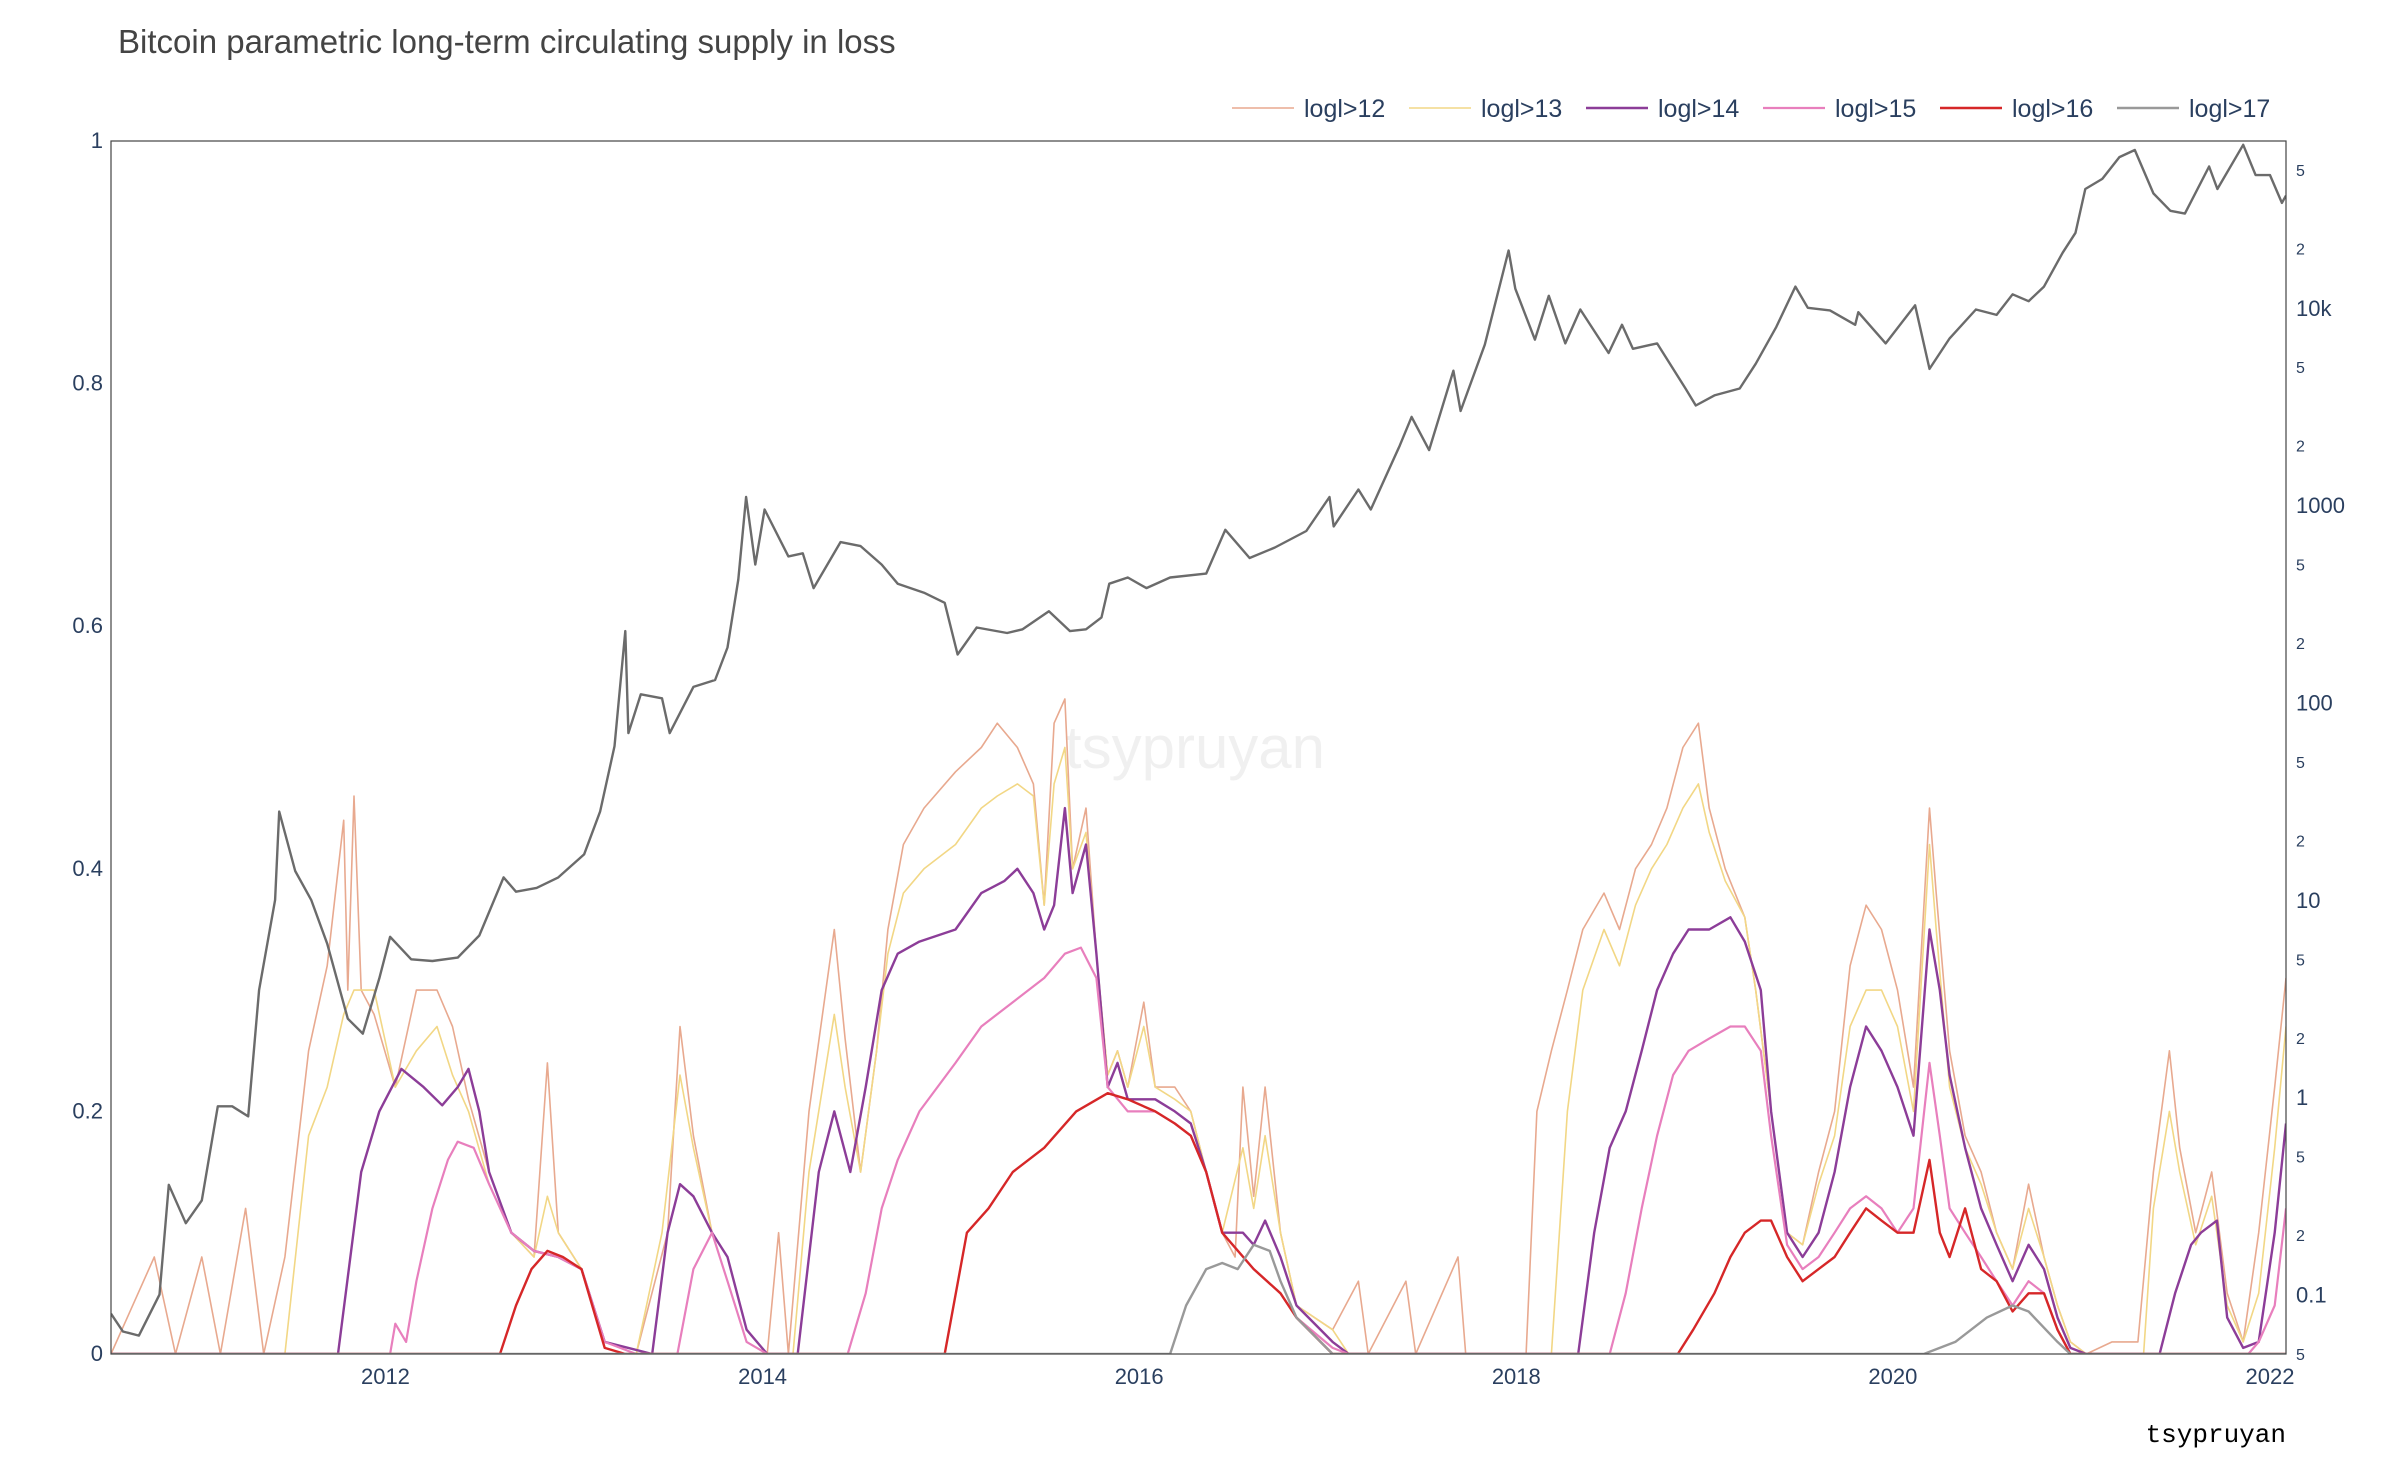 This screenshot has height=1458, width=2400. I want to click on y-left-tick-label: 0.2, so click(87, 1110).